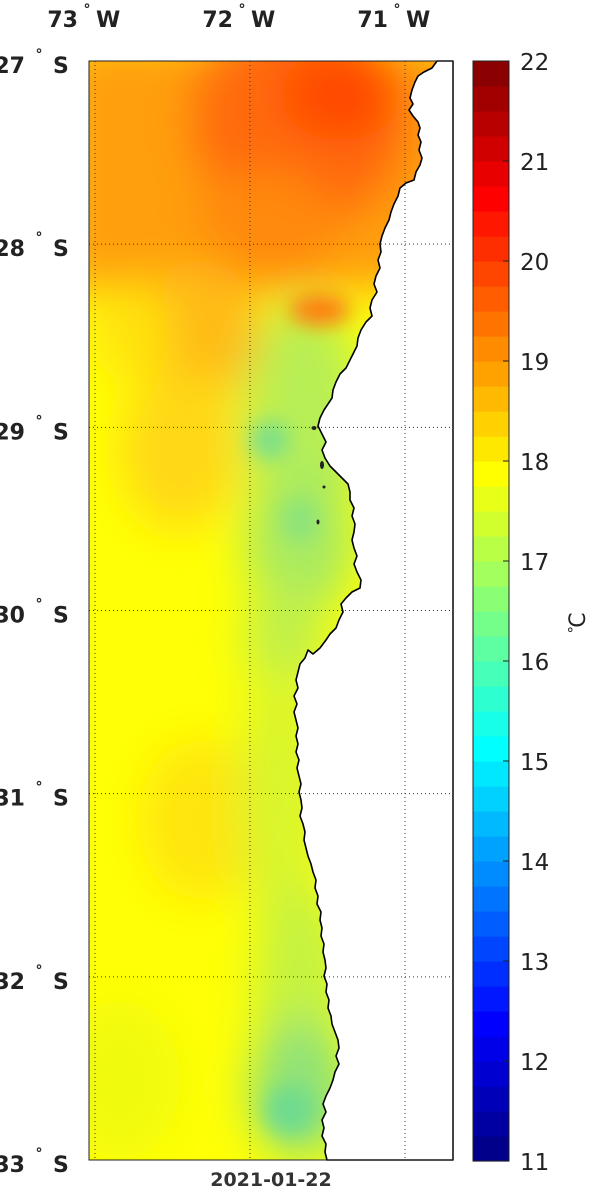 This screenshot has width=593, height=1188. Describe the element at coordinates (12, 432) in the screenshot. I see `lat-label-degrees: 29` at that location.